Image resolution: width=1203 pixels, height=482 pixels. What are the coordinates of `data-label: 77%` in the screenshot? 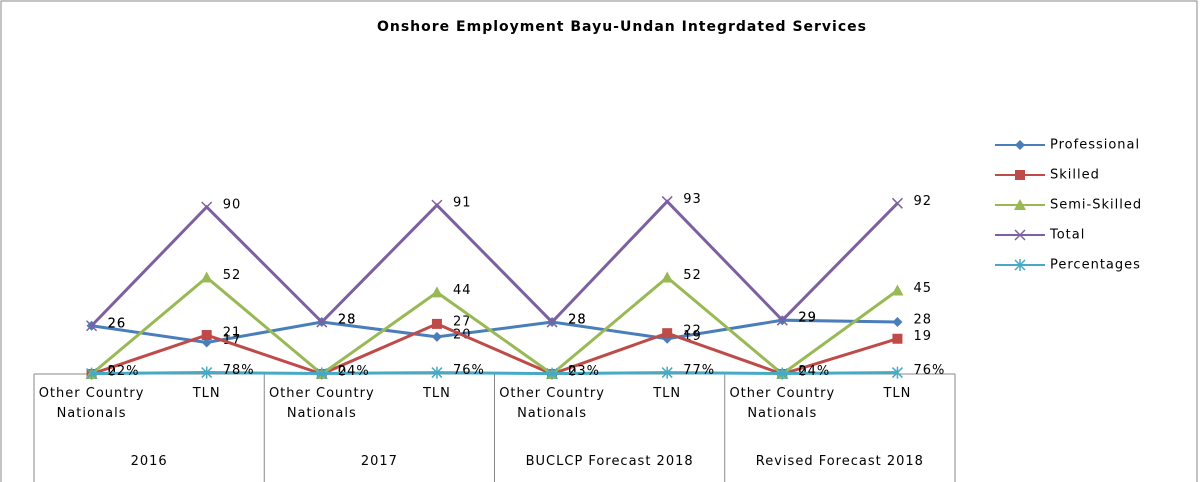 It's located at (699, 370).